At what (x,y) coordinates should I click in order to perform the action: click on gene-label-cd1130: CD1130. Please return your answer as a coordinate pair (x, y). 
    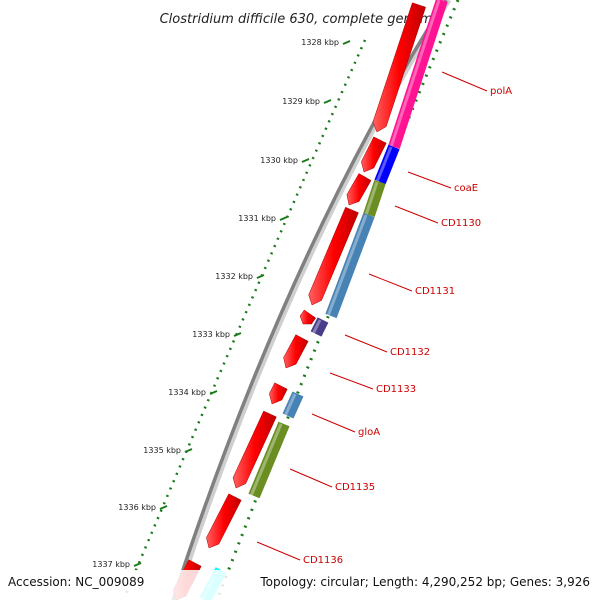
    Looking at the image, I should click on (461, 223).